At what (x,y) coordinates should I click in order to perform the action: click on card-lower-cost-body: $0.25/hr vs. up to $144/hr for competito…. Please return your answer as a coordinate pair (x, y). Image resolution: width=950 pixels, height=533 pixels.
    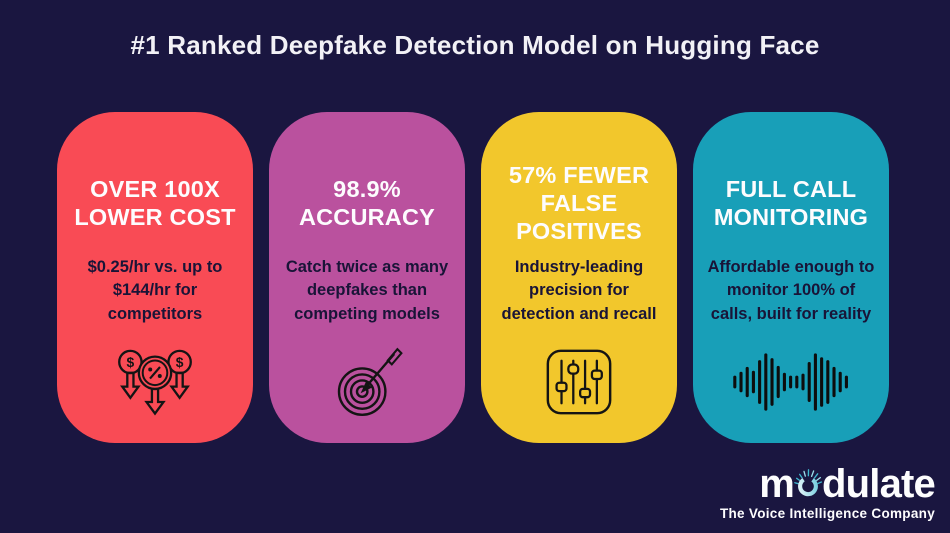
    Looking at the image, I should click on (155, 290).